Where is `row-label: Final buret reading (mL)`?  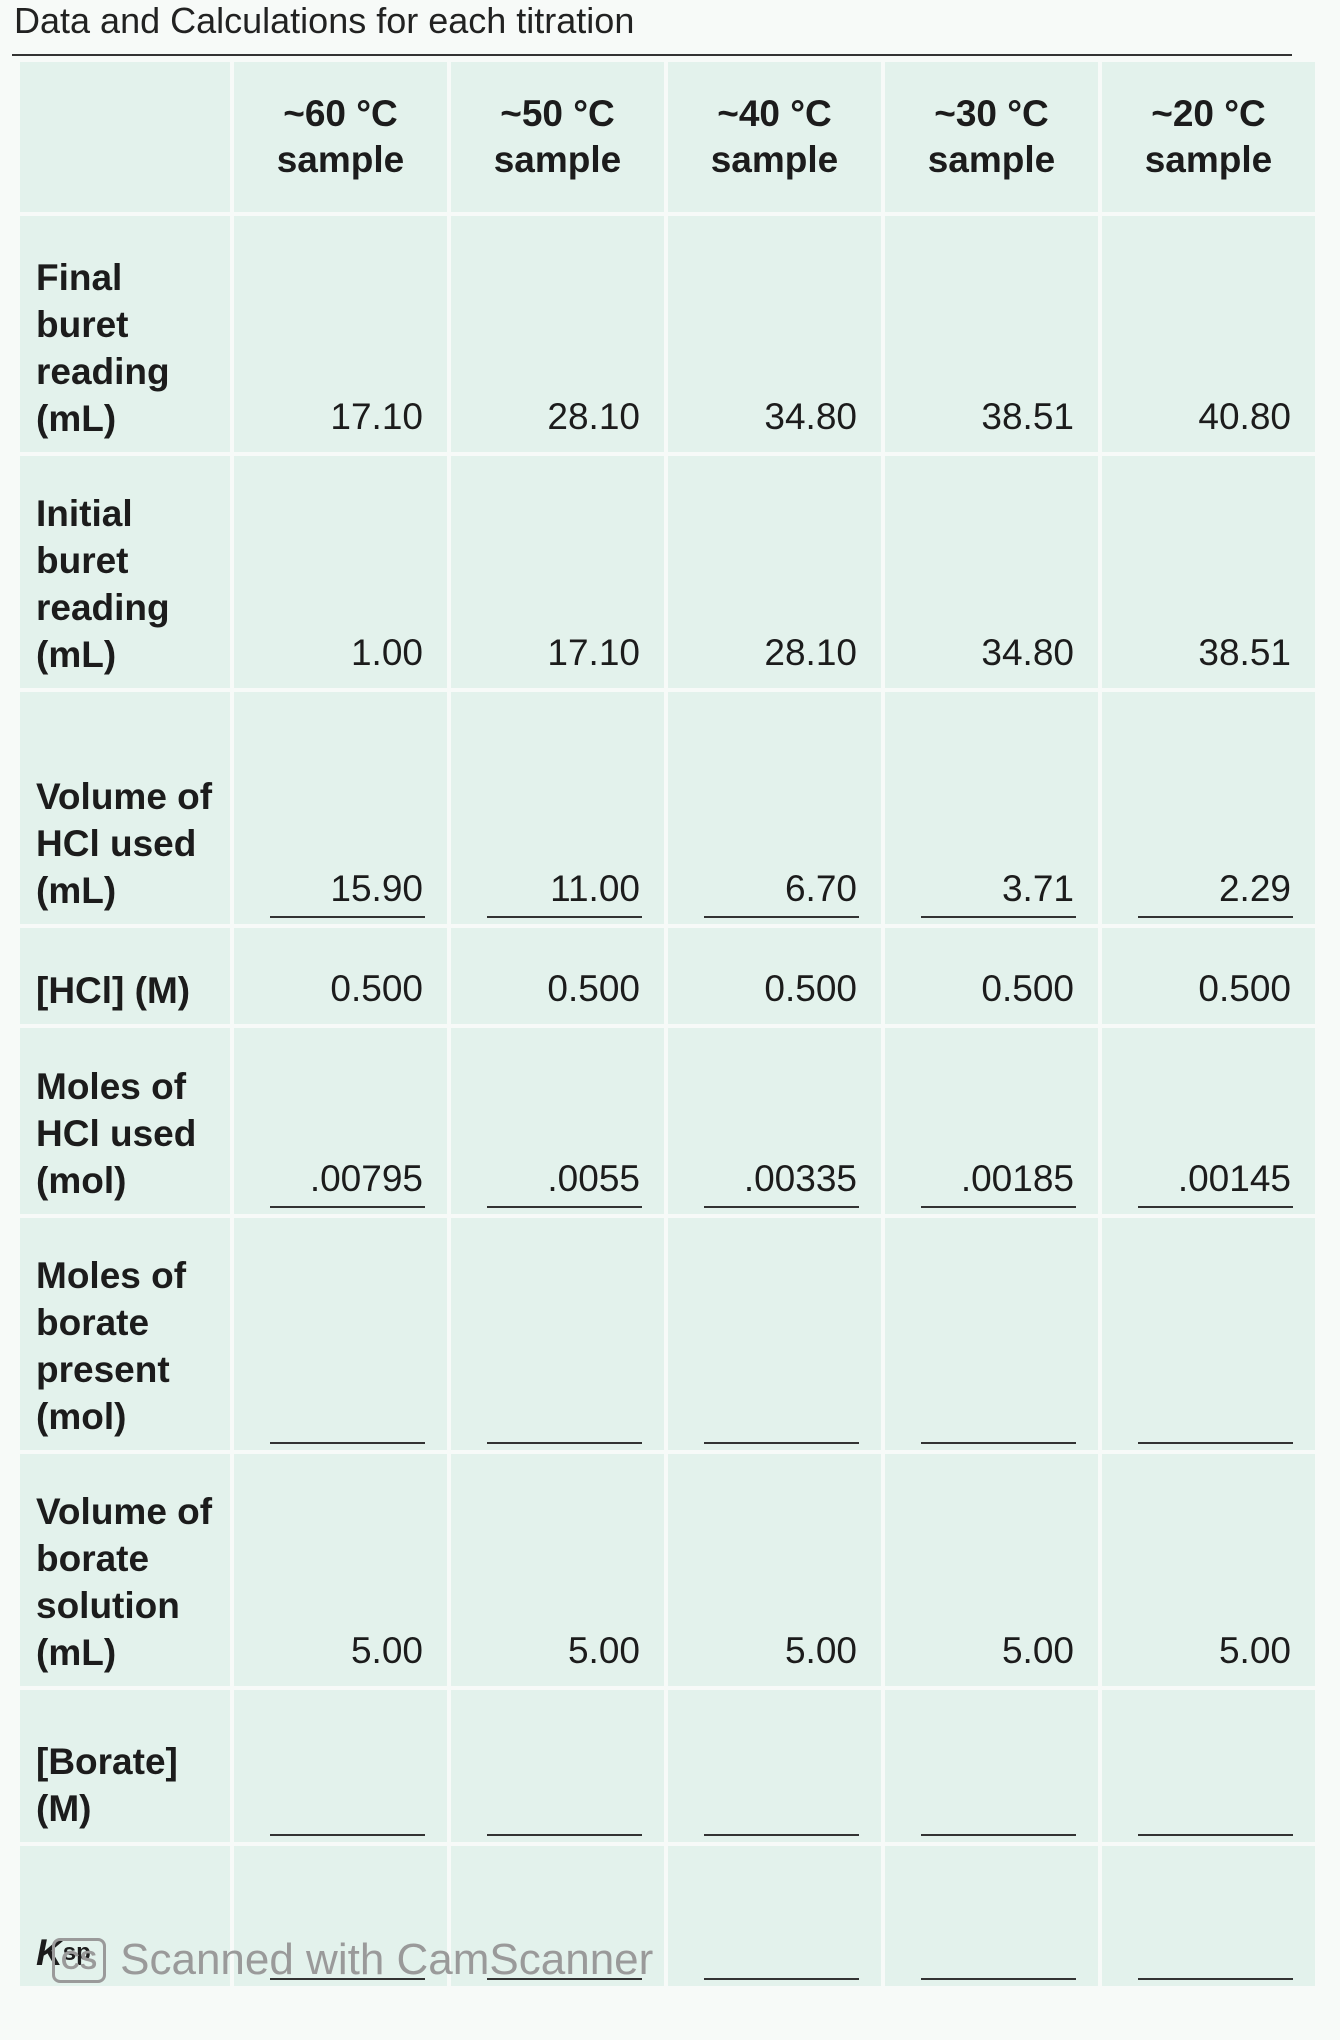
row-label: Final buret reading (mL) is located at coordinates (125, 334).